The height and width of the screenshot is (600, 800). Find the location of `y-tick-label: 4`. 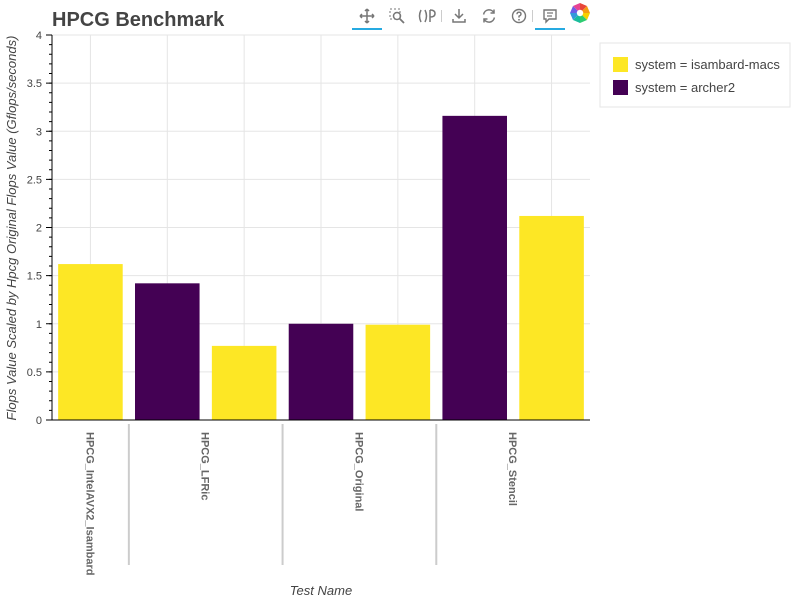

y-tick-label: 4 is located at coordinates (39, 36).